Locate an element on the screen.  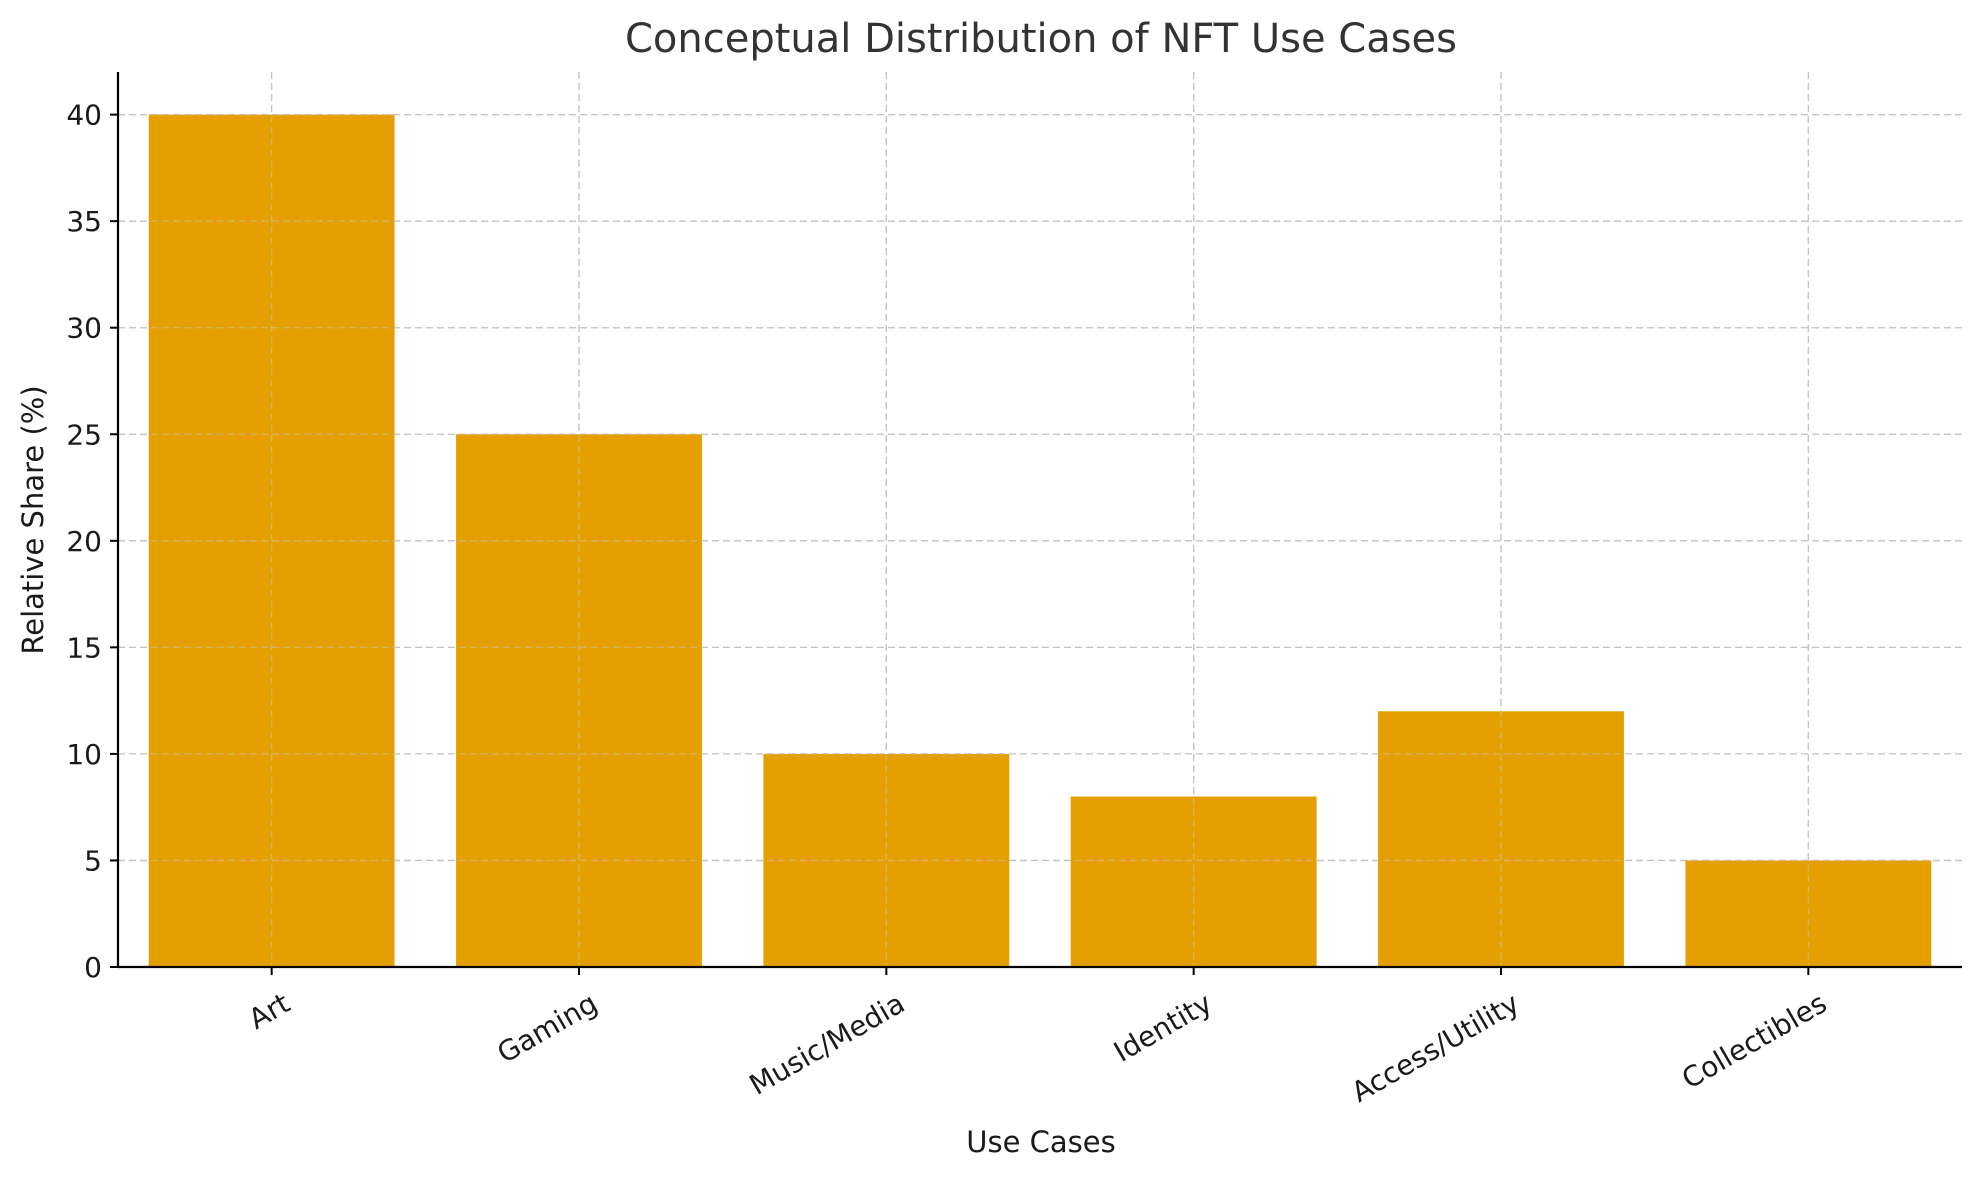
x-tick-label: Access/Utility is located at coordinates (1435, 1047).